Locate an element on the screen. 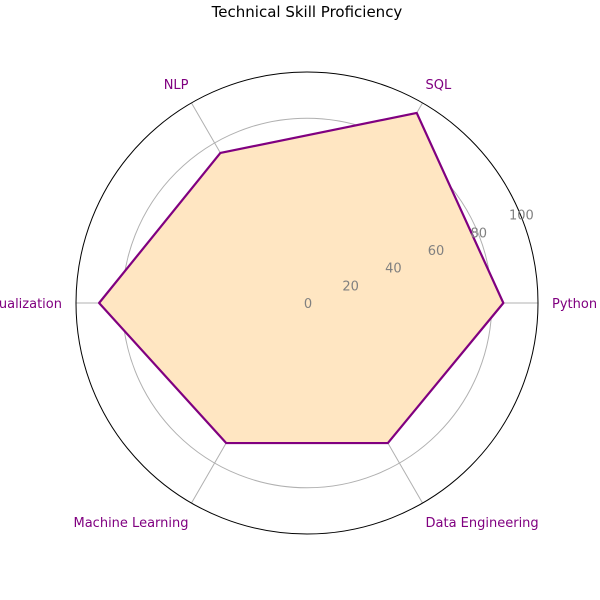  chart-title: Technical Skill Proficiency is located at coordinates (307, 12).